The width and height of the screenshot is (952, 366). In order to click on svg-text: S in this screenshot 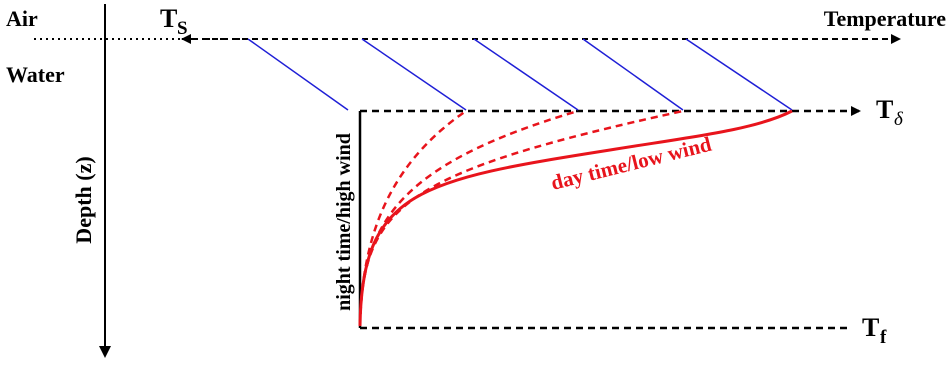, I will do `click(182, 28)`.